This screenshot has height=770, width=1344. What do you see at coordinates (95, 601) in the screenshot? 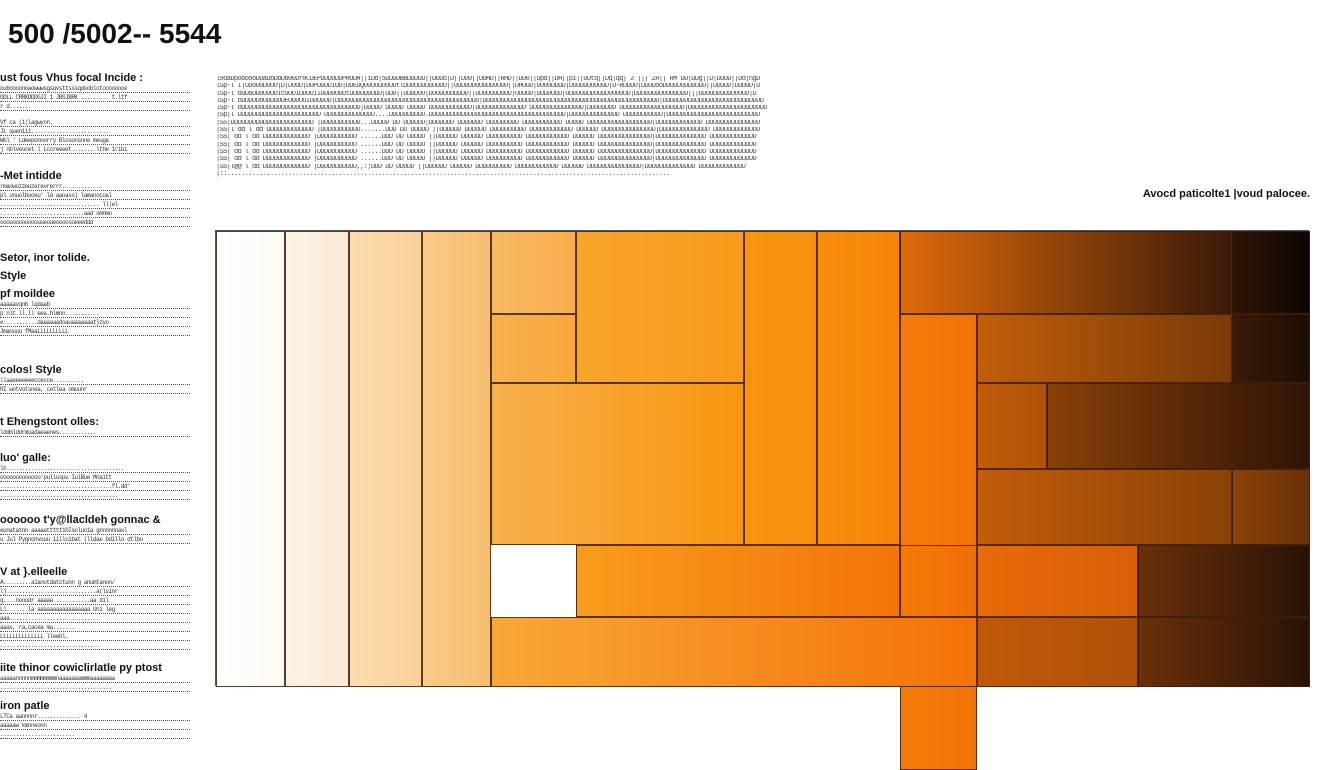
I see `sidebar-section-line: q....nooodr aaaaa ...........aa dil` at bounding box center [95, 601].